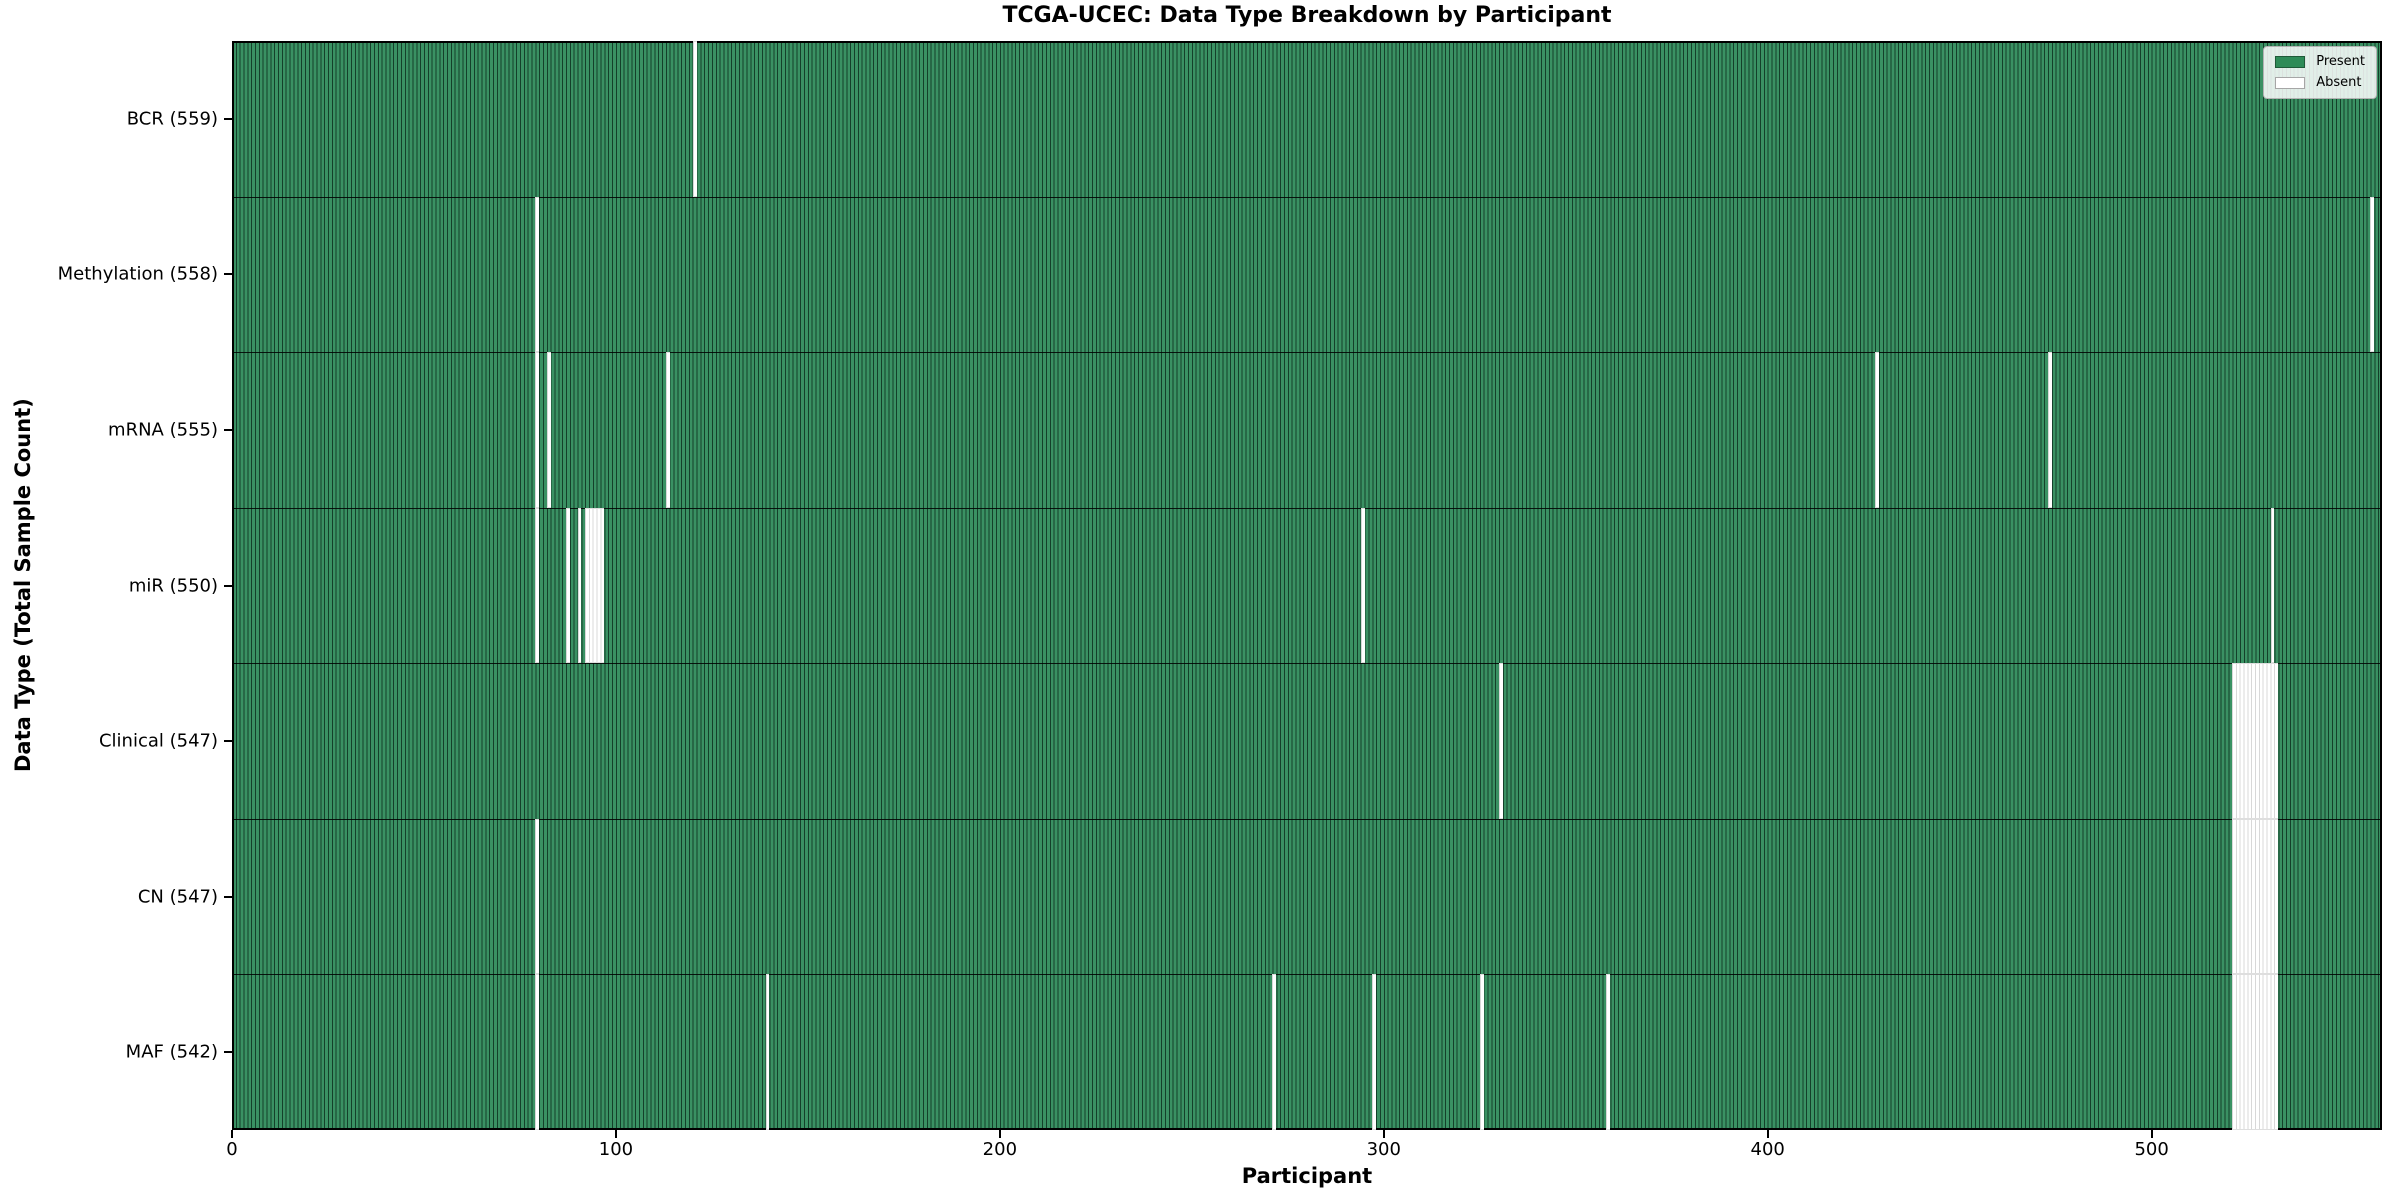  I want to click on legend: Present Absent, so click(2320, 72).